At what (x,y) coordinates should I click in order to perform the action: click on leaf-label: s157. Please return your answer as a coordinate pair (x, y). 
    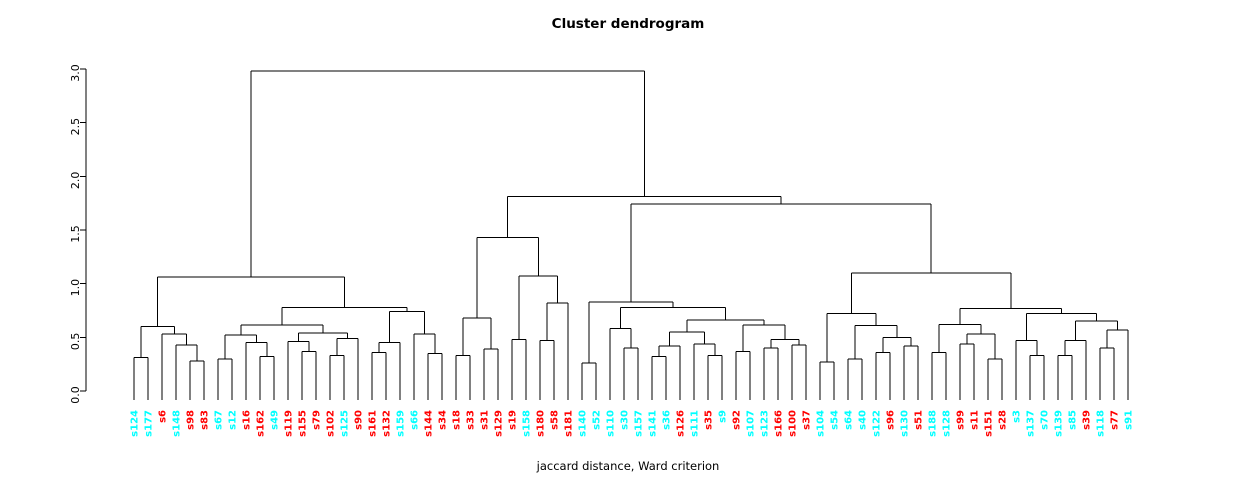
    Looking at the image, I should click on (639, 423).